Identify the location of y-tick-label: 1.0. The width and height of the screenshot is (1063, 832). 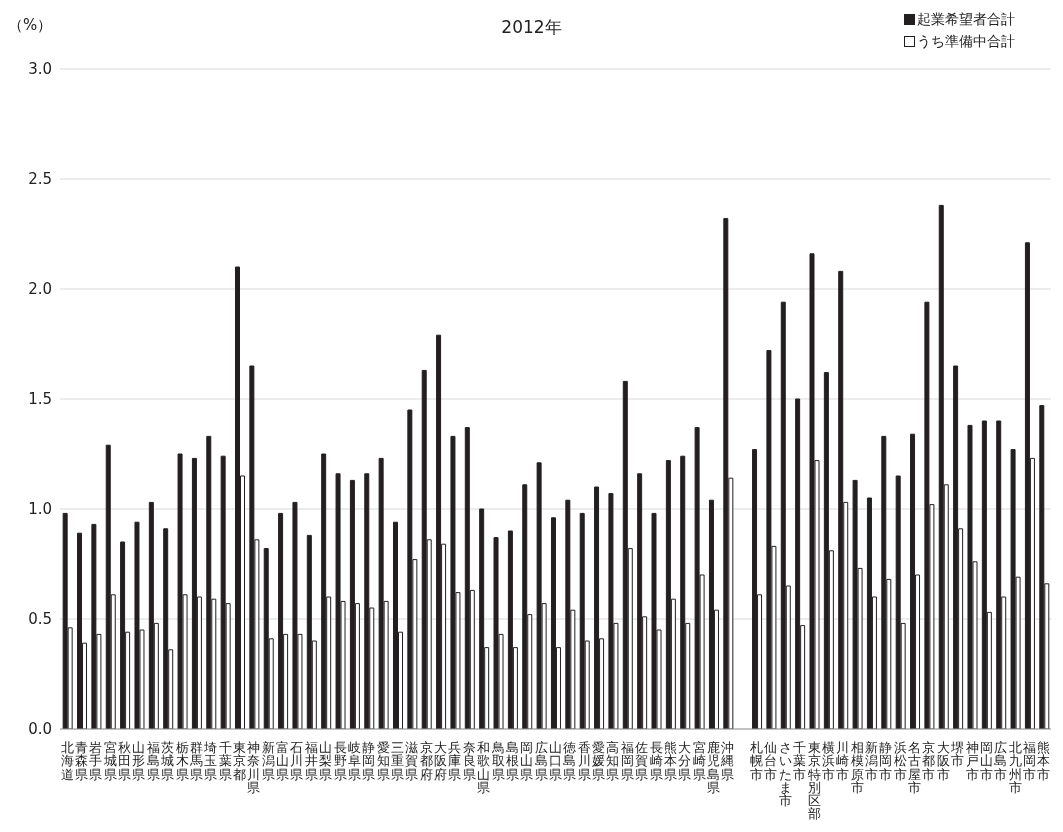
(40, 509).